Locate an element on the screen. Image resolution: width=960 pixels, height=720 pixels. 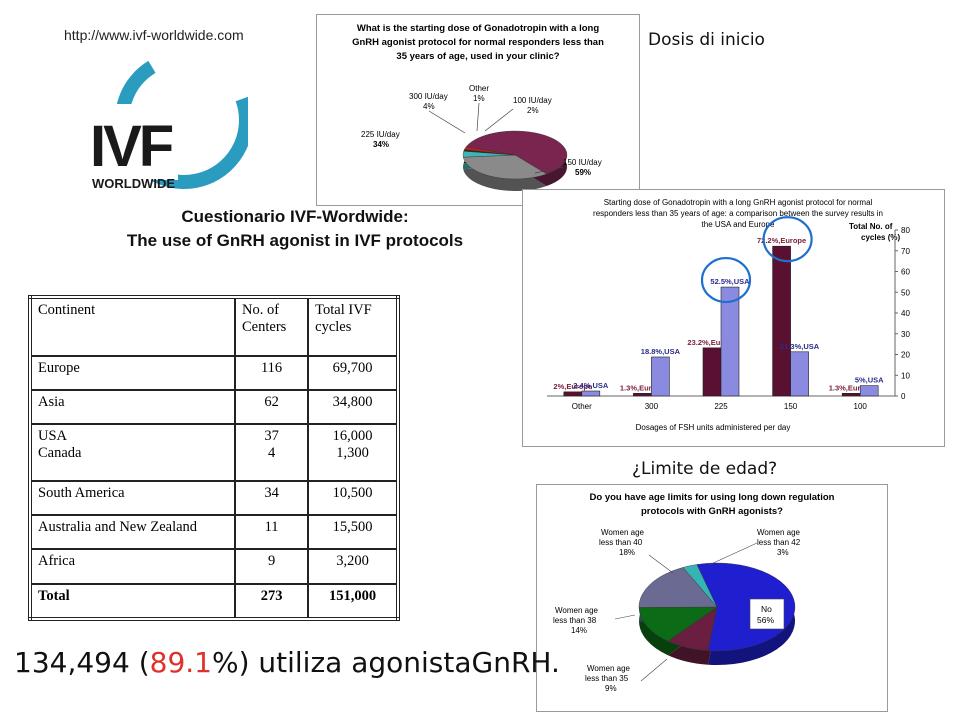
pie2-l40-2: less than 40 is located at coordinates (621, 542).